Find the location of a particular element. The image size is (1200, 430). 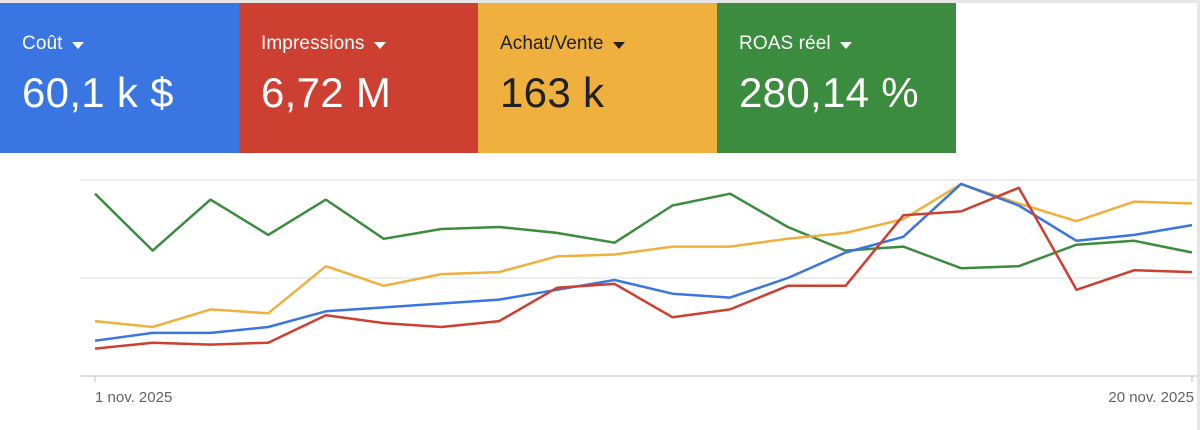

metric-tile-cout: Coût 60,1 k $ is located at coordinates (119, 78).